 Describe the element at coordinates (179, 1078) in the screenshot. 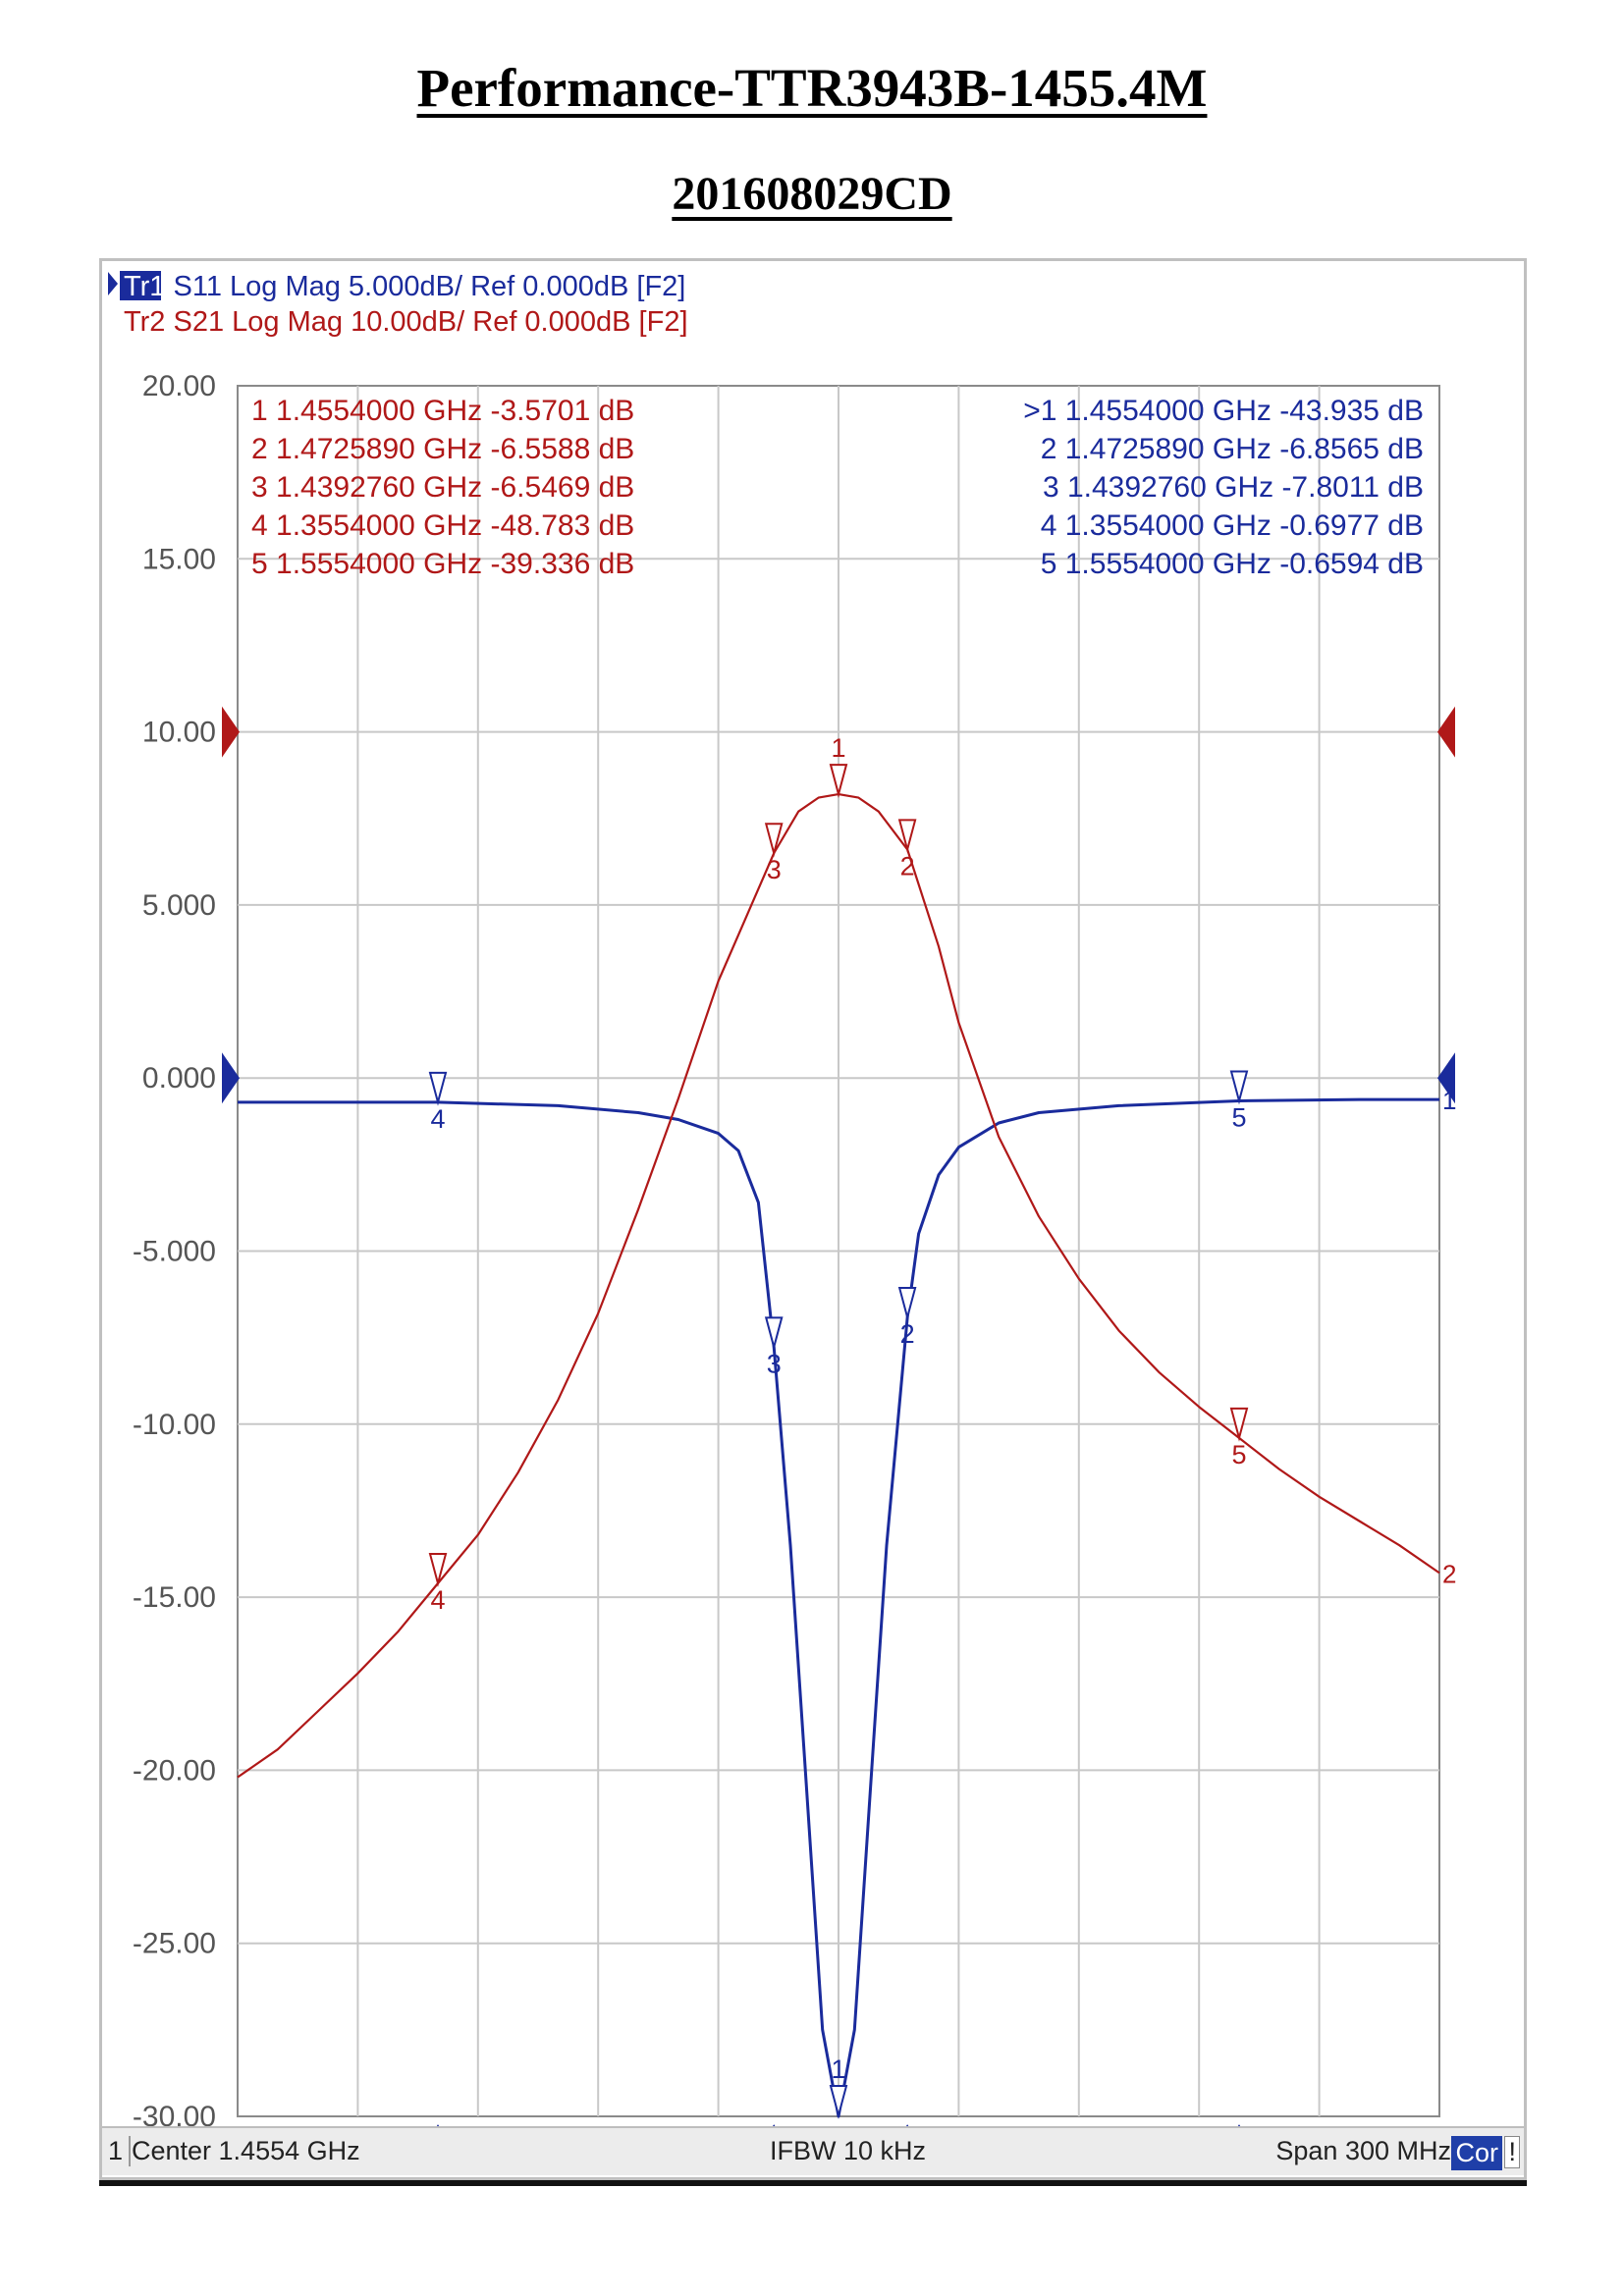

I see `y-tick-label: 0.000` at that location.